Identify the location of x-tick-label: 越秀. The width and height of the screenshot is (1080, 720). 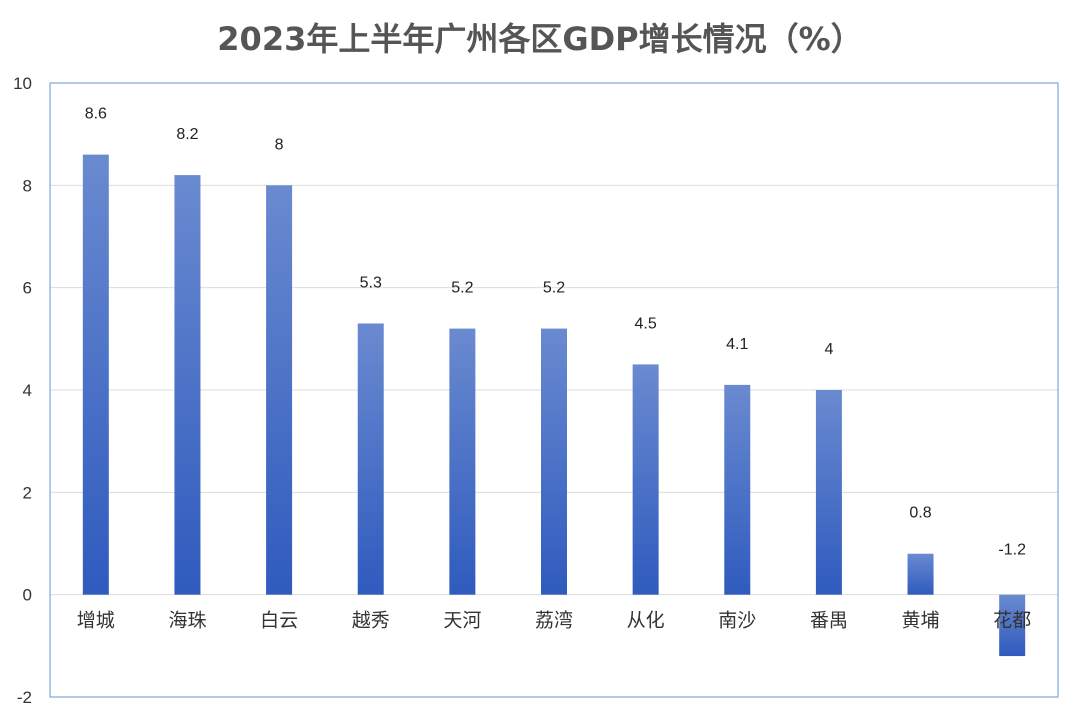
(371, 621).